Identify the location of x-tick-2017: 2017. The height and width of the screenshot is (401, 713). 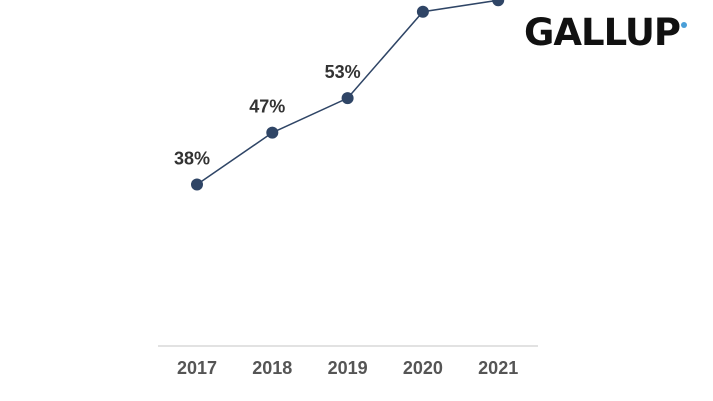
(197, 368).